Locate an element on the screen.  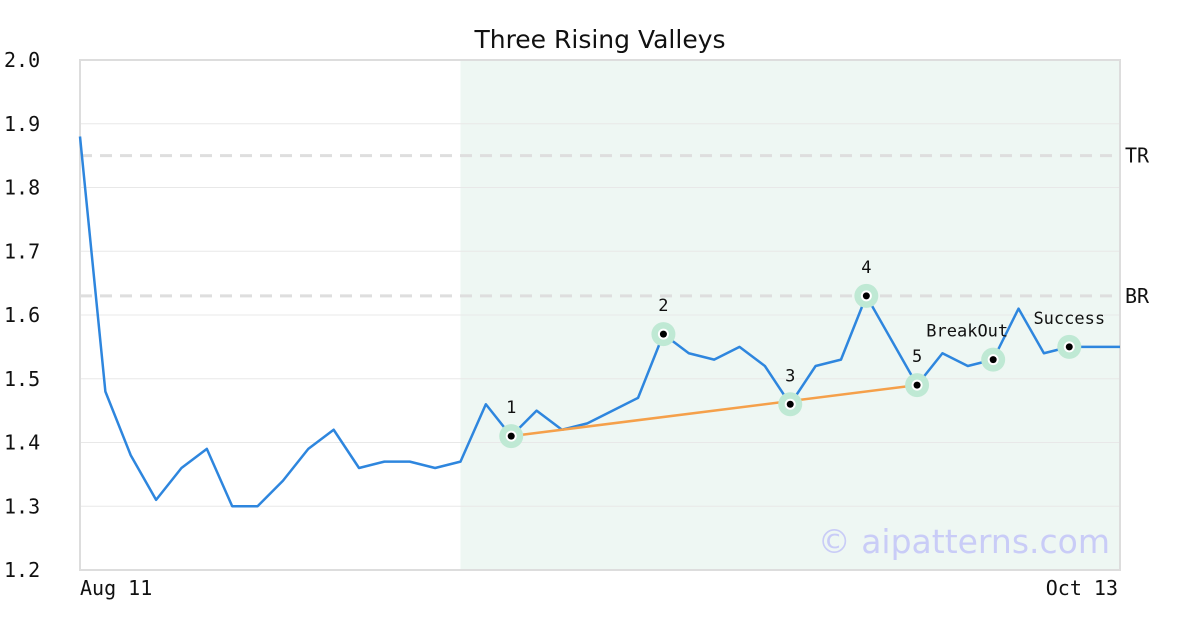
valley-trendline is located at coordinates (714, 410).